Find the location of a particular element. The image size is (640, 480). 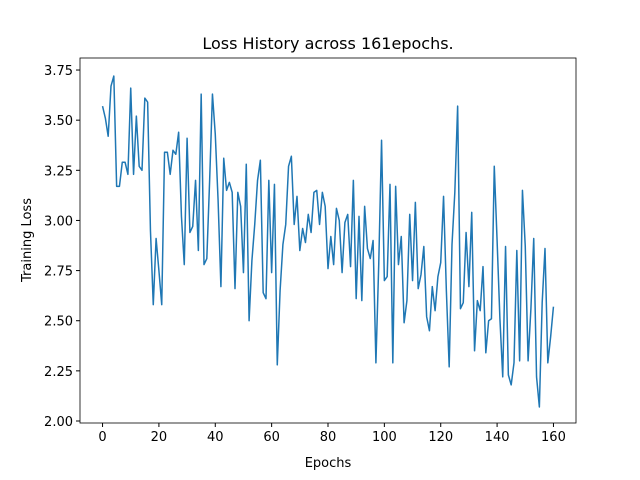

x-tick-label: 100 is located at coordinates (384, 437).